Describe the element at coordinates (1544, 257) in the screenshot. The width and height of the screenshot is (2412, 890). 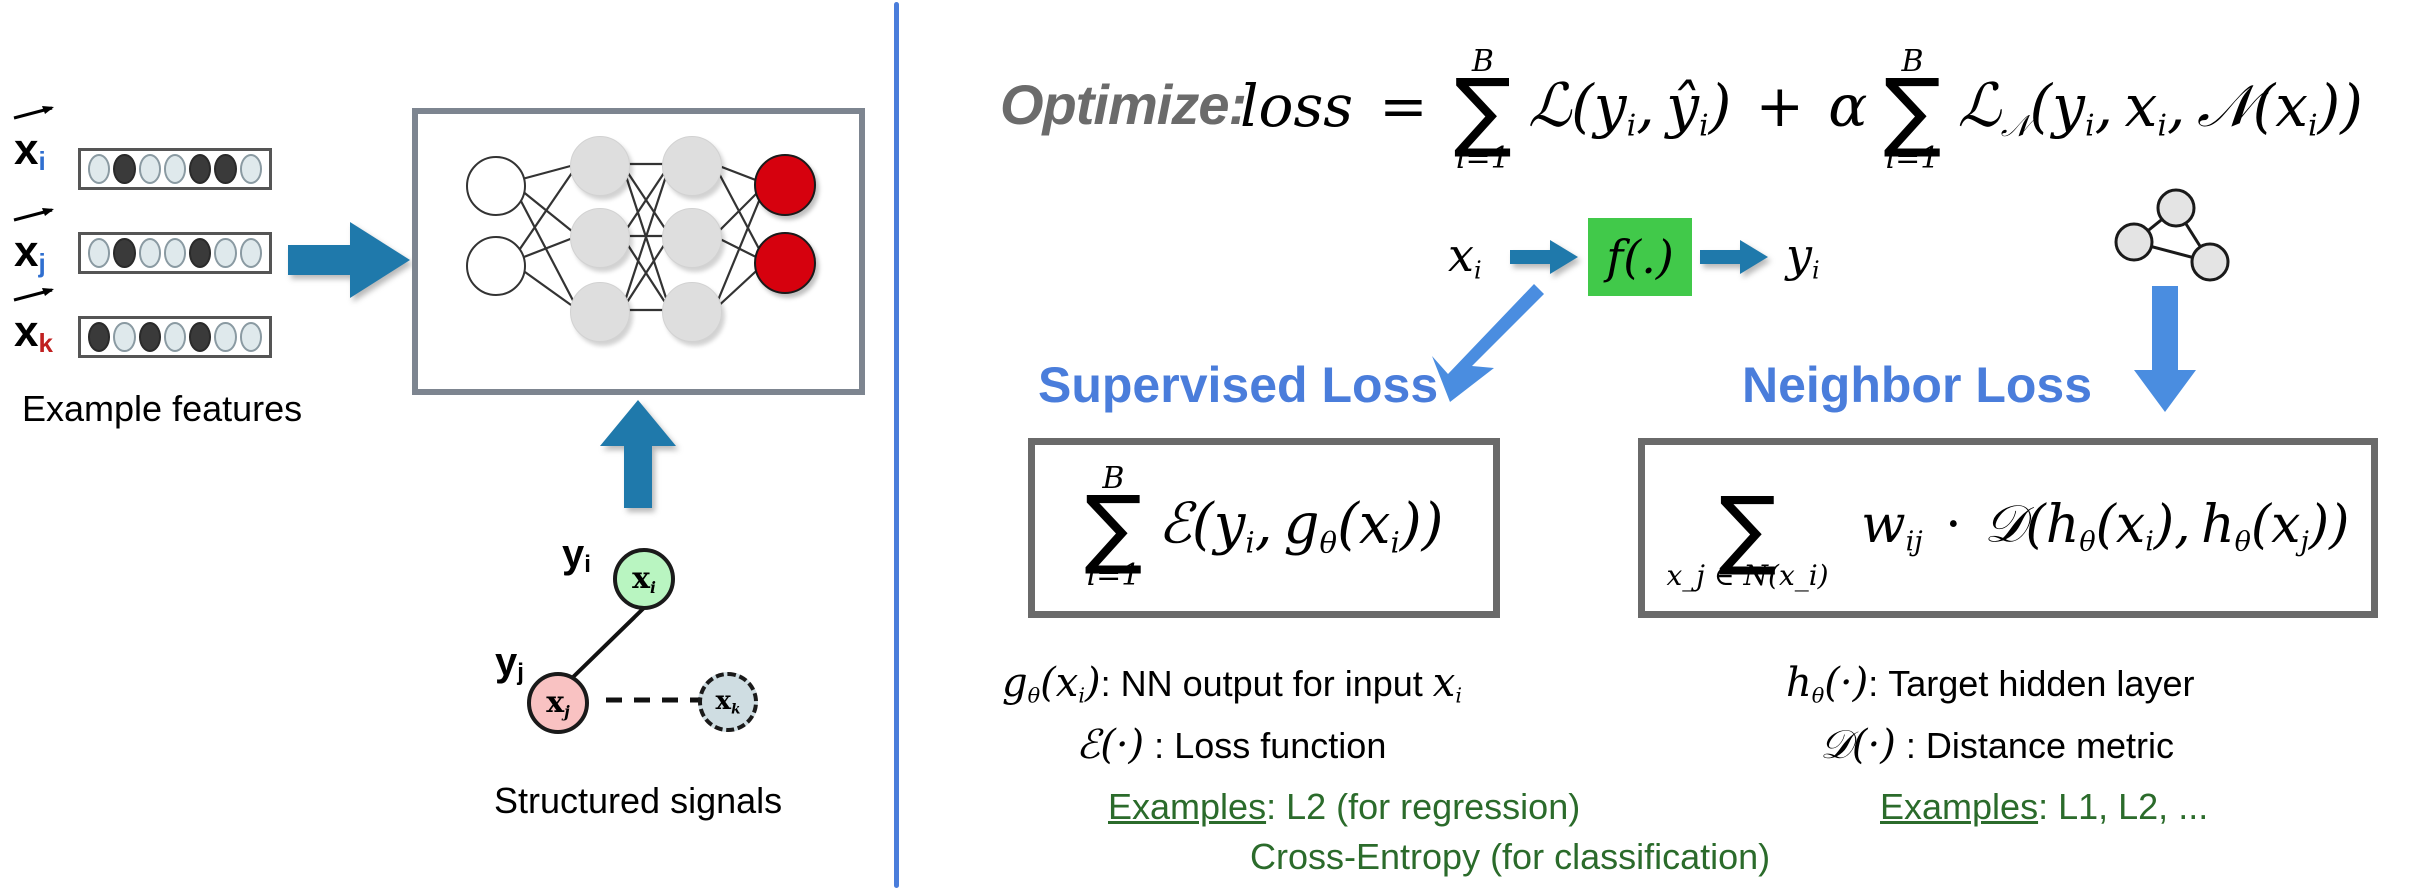
I see `flow-arrow-in-icon` at that location.